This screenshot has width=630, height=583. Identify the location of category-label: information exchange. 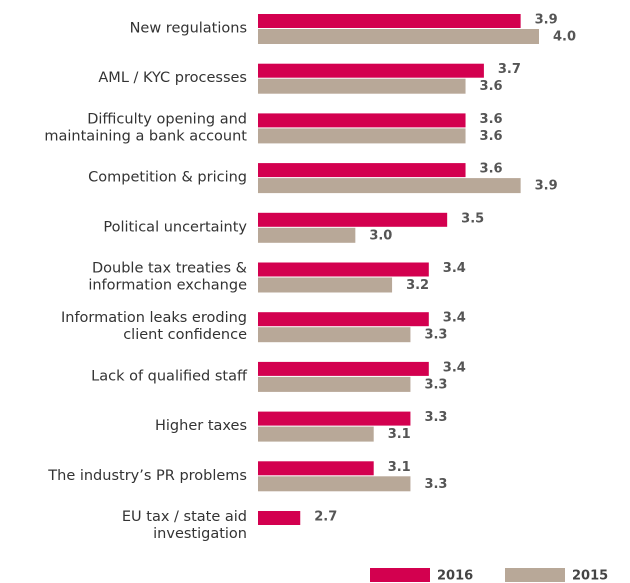
(167, 286).